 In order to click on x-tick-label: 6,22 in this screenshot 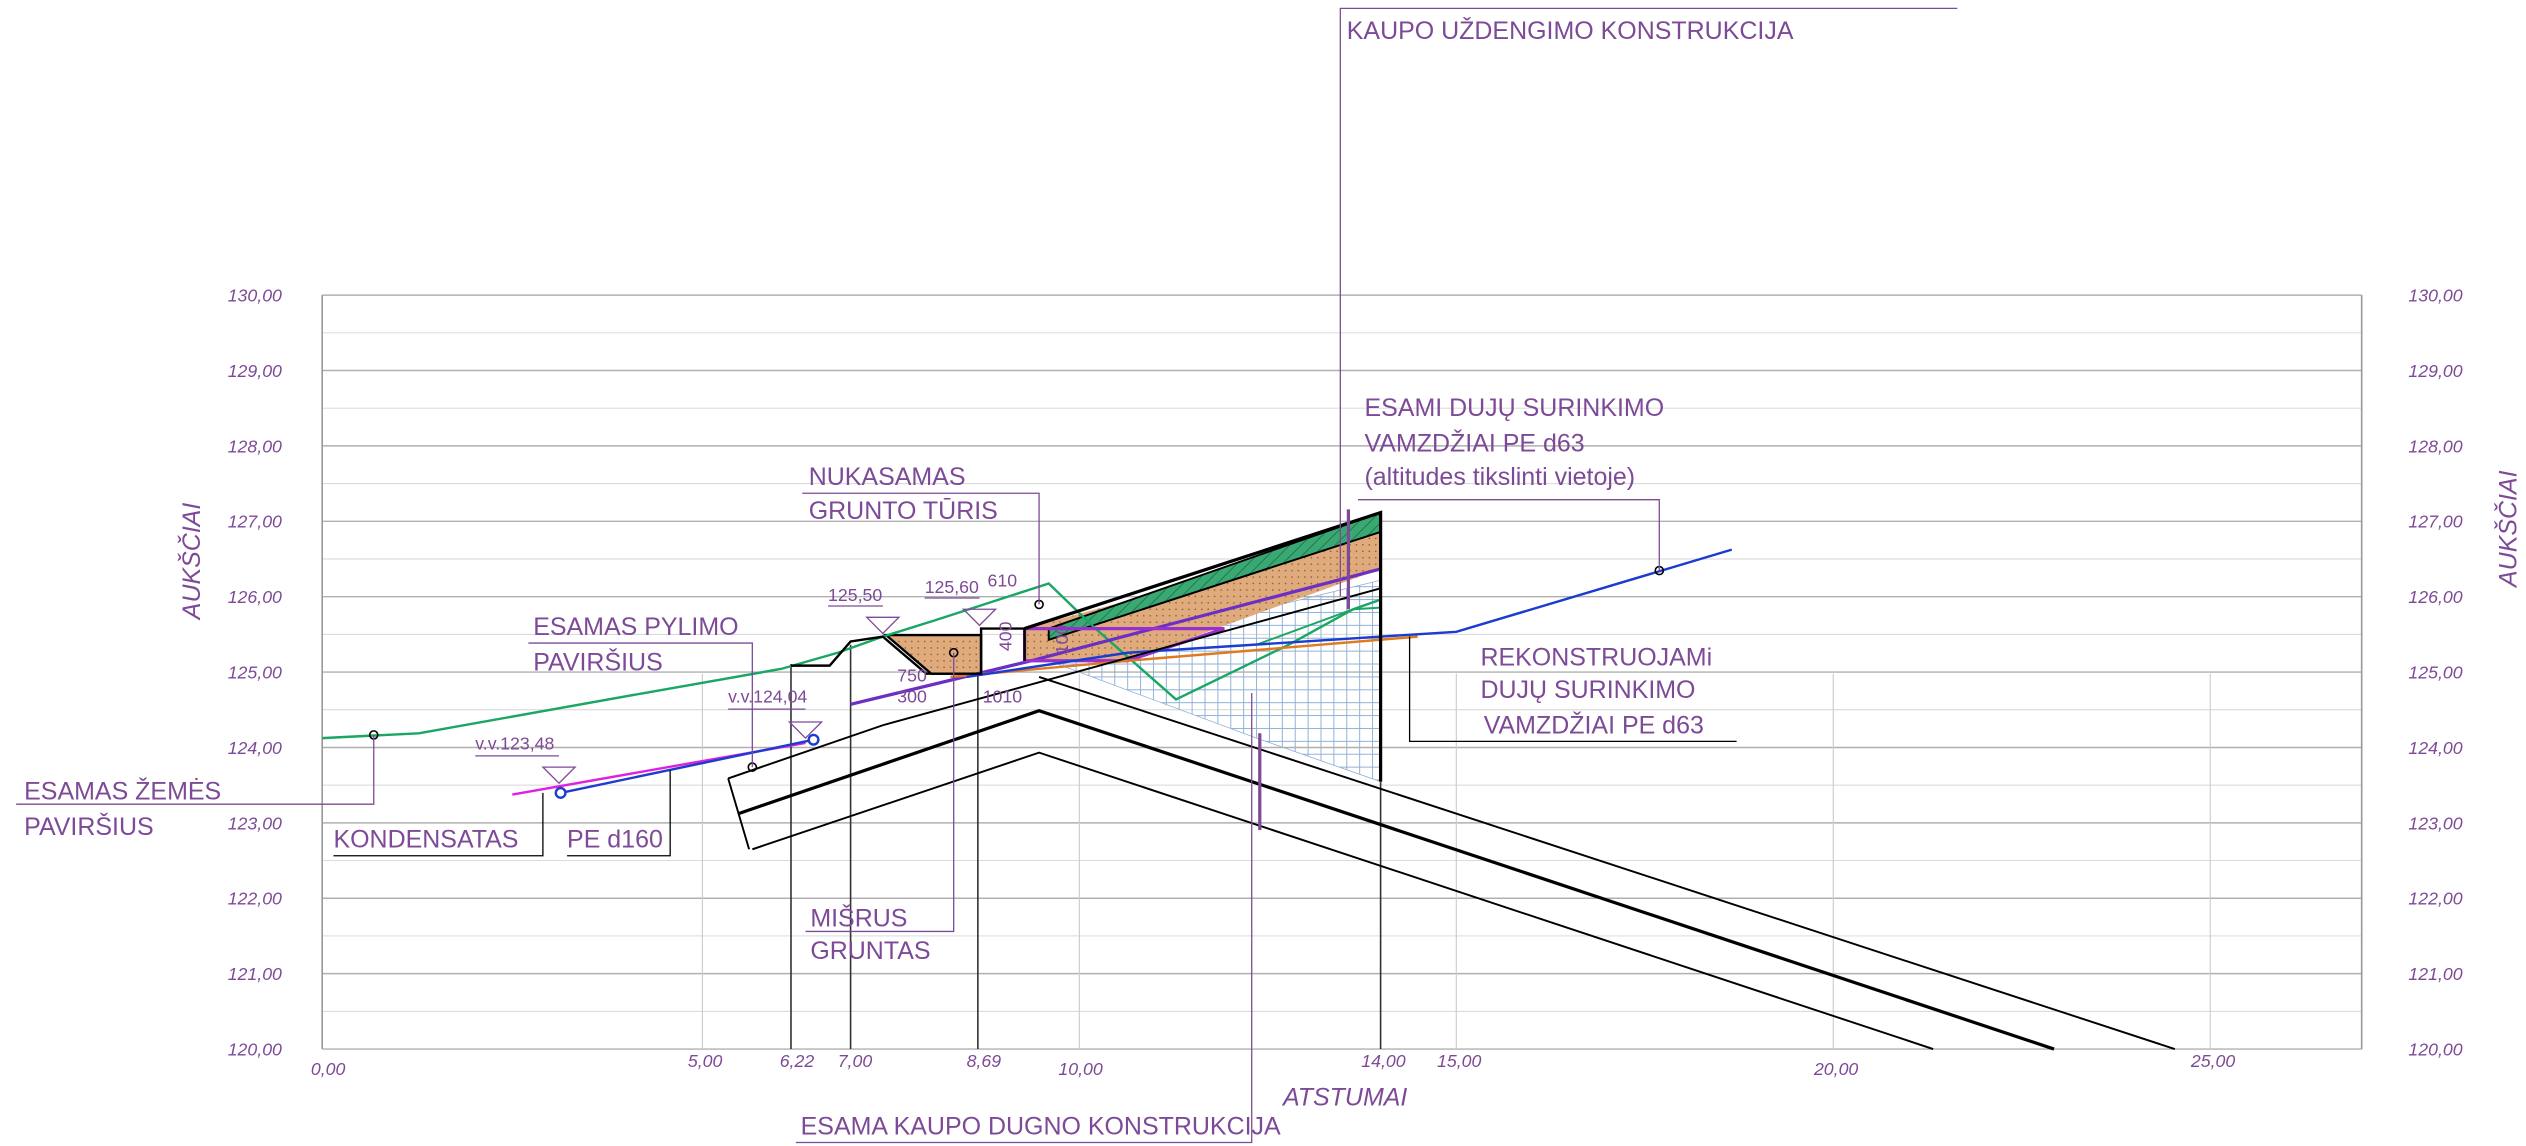, I will do `click(797, 1061)`.